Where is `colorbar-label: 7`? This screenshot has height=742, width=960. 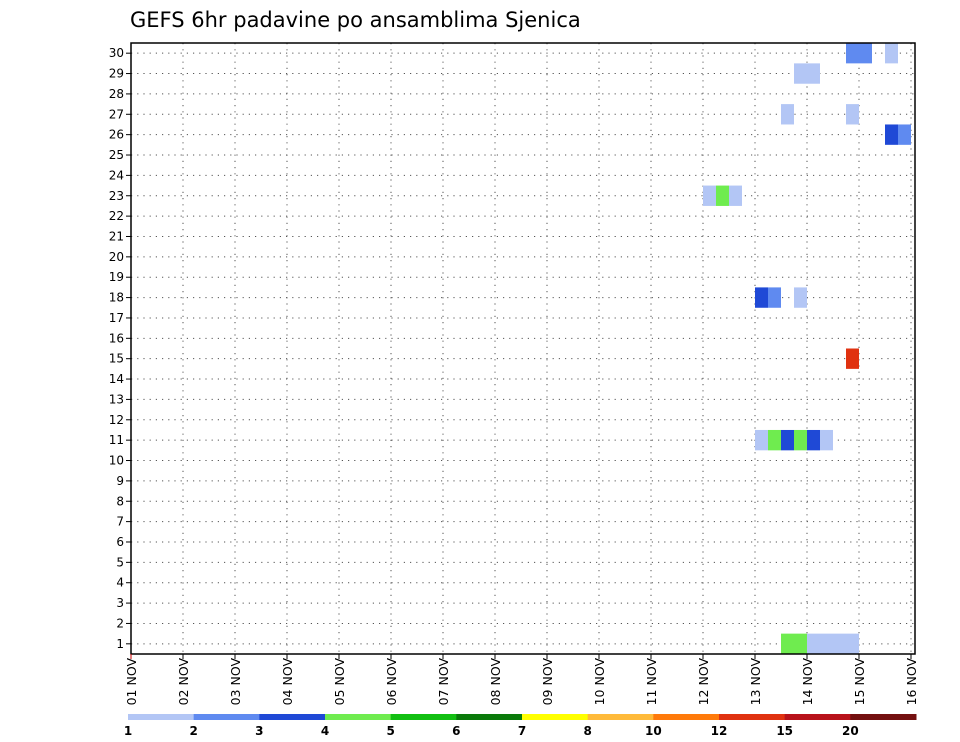 colorbar-label: 7 is located at coordinates (522, 731).